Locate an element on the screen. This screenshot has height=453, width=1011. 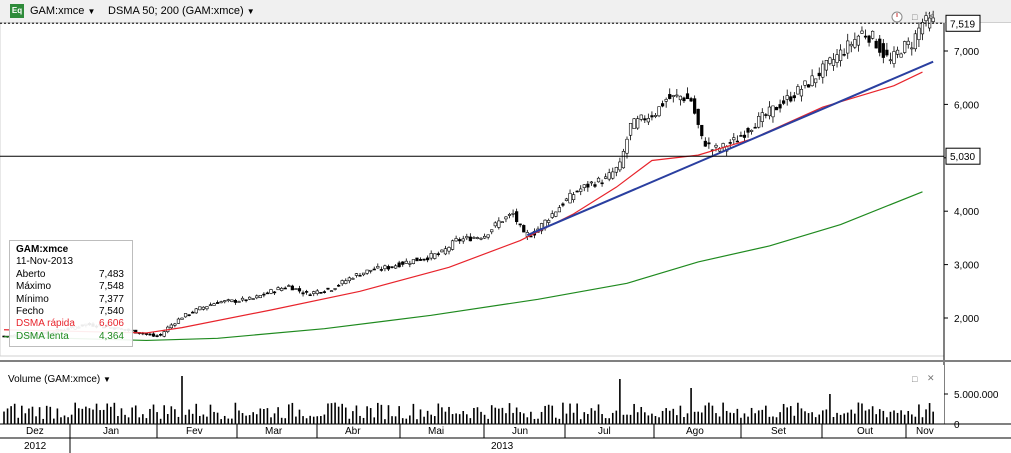
volume-selector: Volume (GAM:xmce) ▼ is located at coordinates (59, 379).